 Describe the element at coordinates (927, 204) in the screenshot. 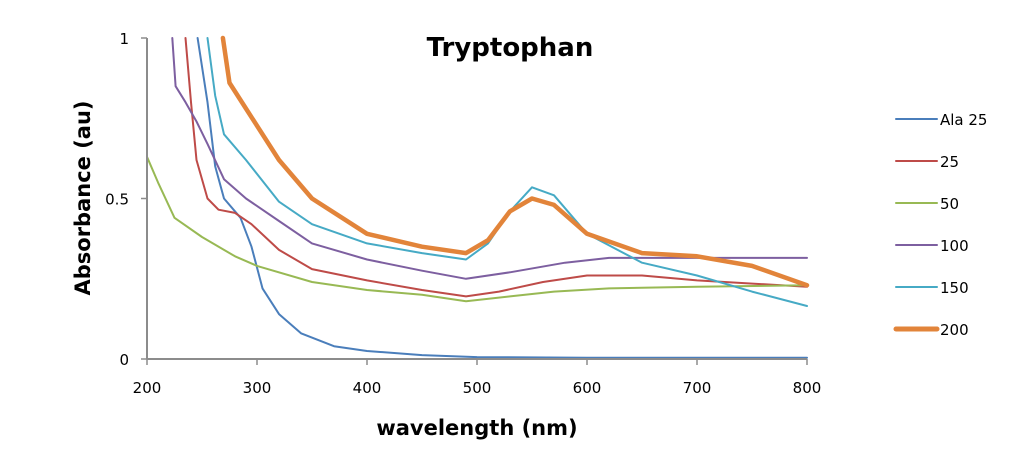

I see `legend-item: 50` at that location.